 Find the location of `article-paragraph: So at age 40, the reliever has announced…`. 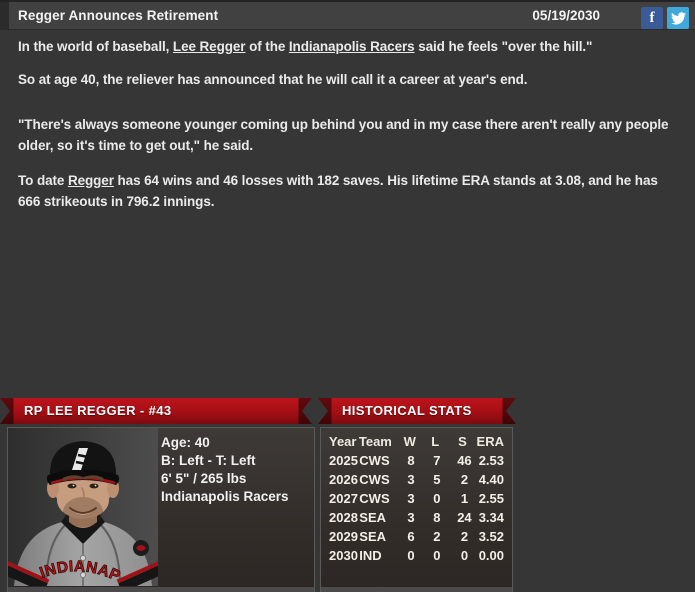

article-paragraph: So at age 40, the reliever has announced… is located at coordinates (273, 79).